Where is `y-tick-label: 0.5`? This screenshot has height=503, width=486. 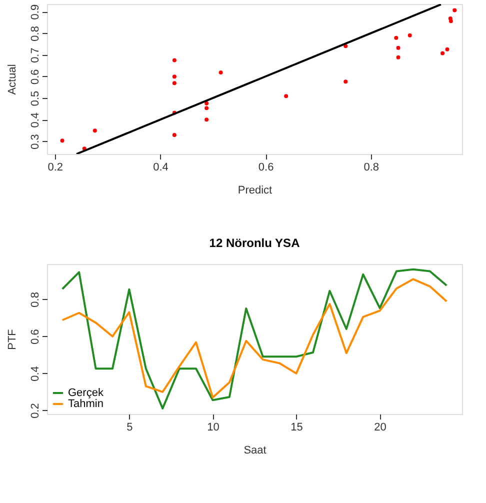 y-tick-label: 0.5 is located at coordinates (36, 98).